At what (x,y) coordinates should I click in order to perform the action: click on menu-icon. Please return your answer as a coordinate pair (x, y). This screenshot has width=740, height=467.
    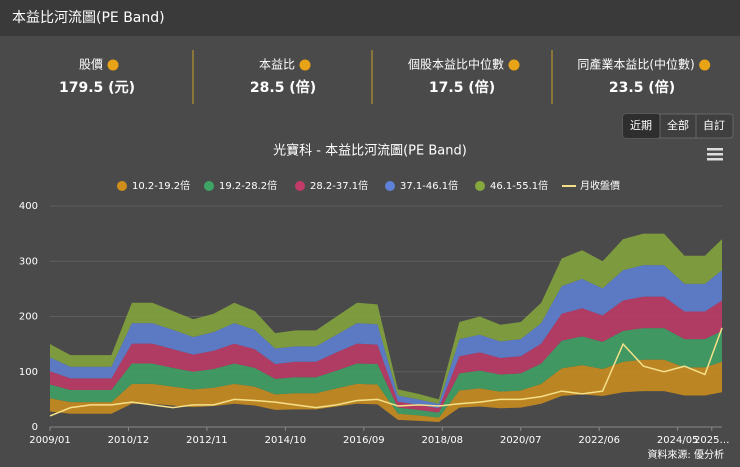
    Looking at the image, I should click on (715, 154).